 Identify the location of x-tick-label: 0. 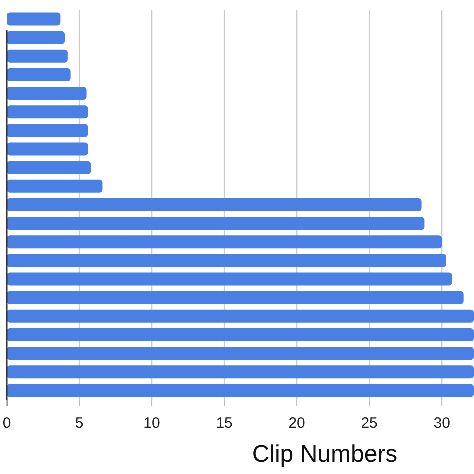
(7, 423).